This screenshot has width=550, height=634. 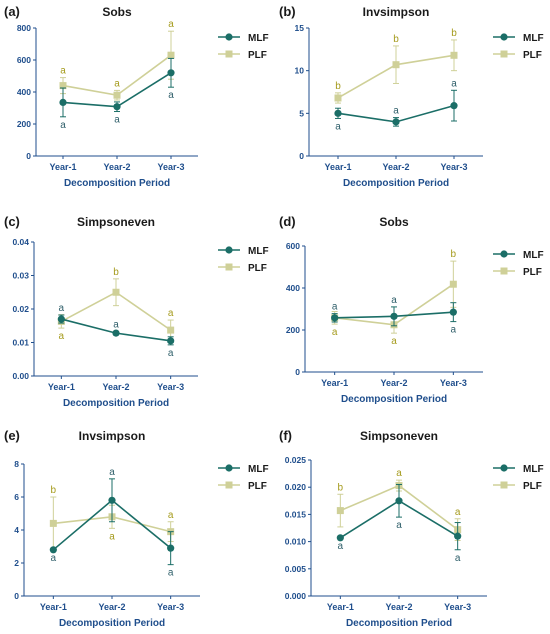 What do you see at coordinates (300, 28) in the screenshot?
I see `y-tick-label: 15` at bounding box center [300, 28].